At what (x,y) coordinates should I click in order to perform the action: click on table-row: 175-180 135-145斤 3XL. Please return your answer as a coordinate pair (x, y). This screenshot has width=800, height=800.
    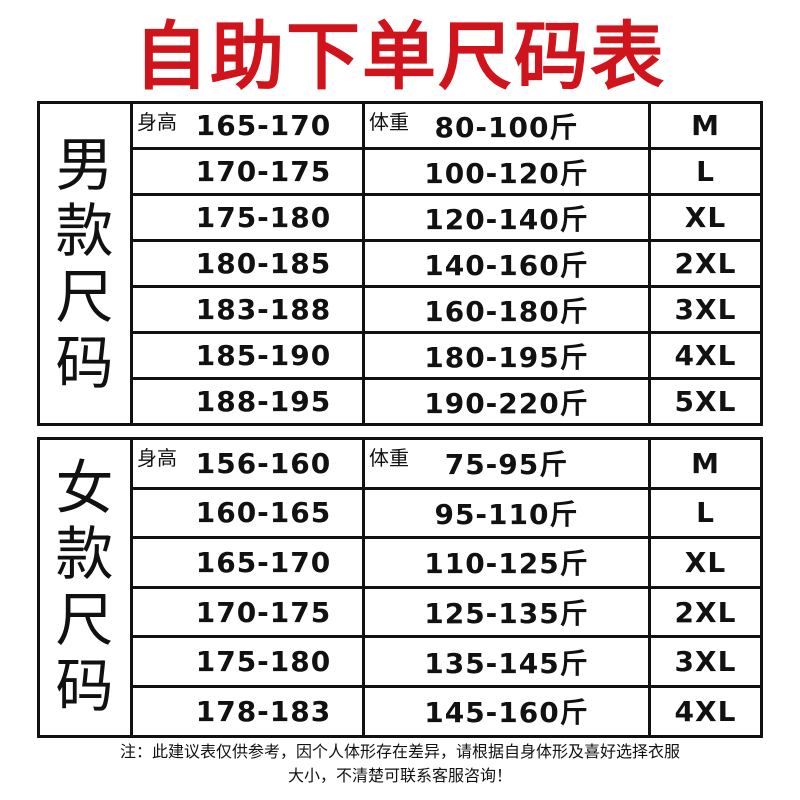
    Looking at the image, I should click on (401, 661).